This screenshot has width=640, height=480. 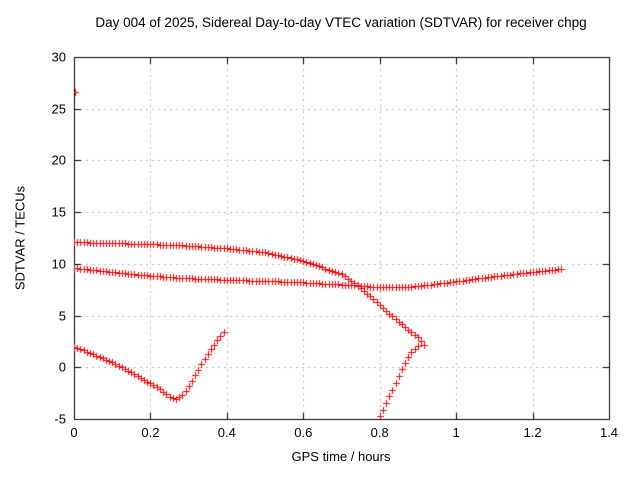 I want to click on x-tick-label: 0.2, so click(x=150, y=432).